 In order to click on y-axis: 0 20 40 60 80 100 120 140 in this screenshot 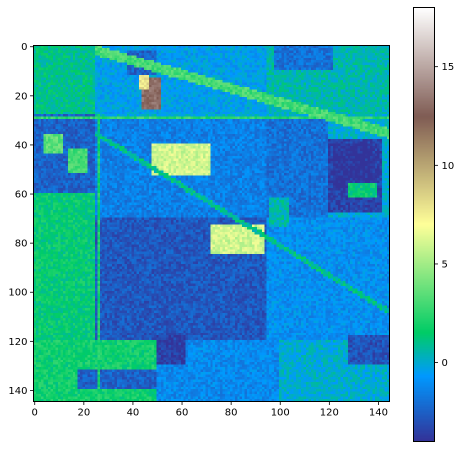, I will do `click(21, 219)`.